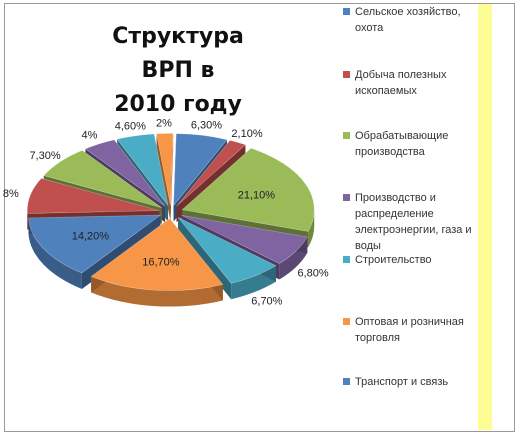  I want to click on pie-data-label: 2,10%, so click(246, 134).